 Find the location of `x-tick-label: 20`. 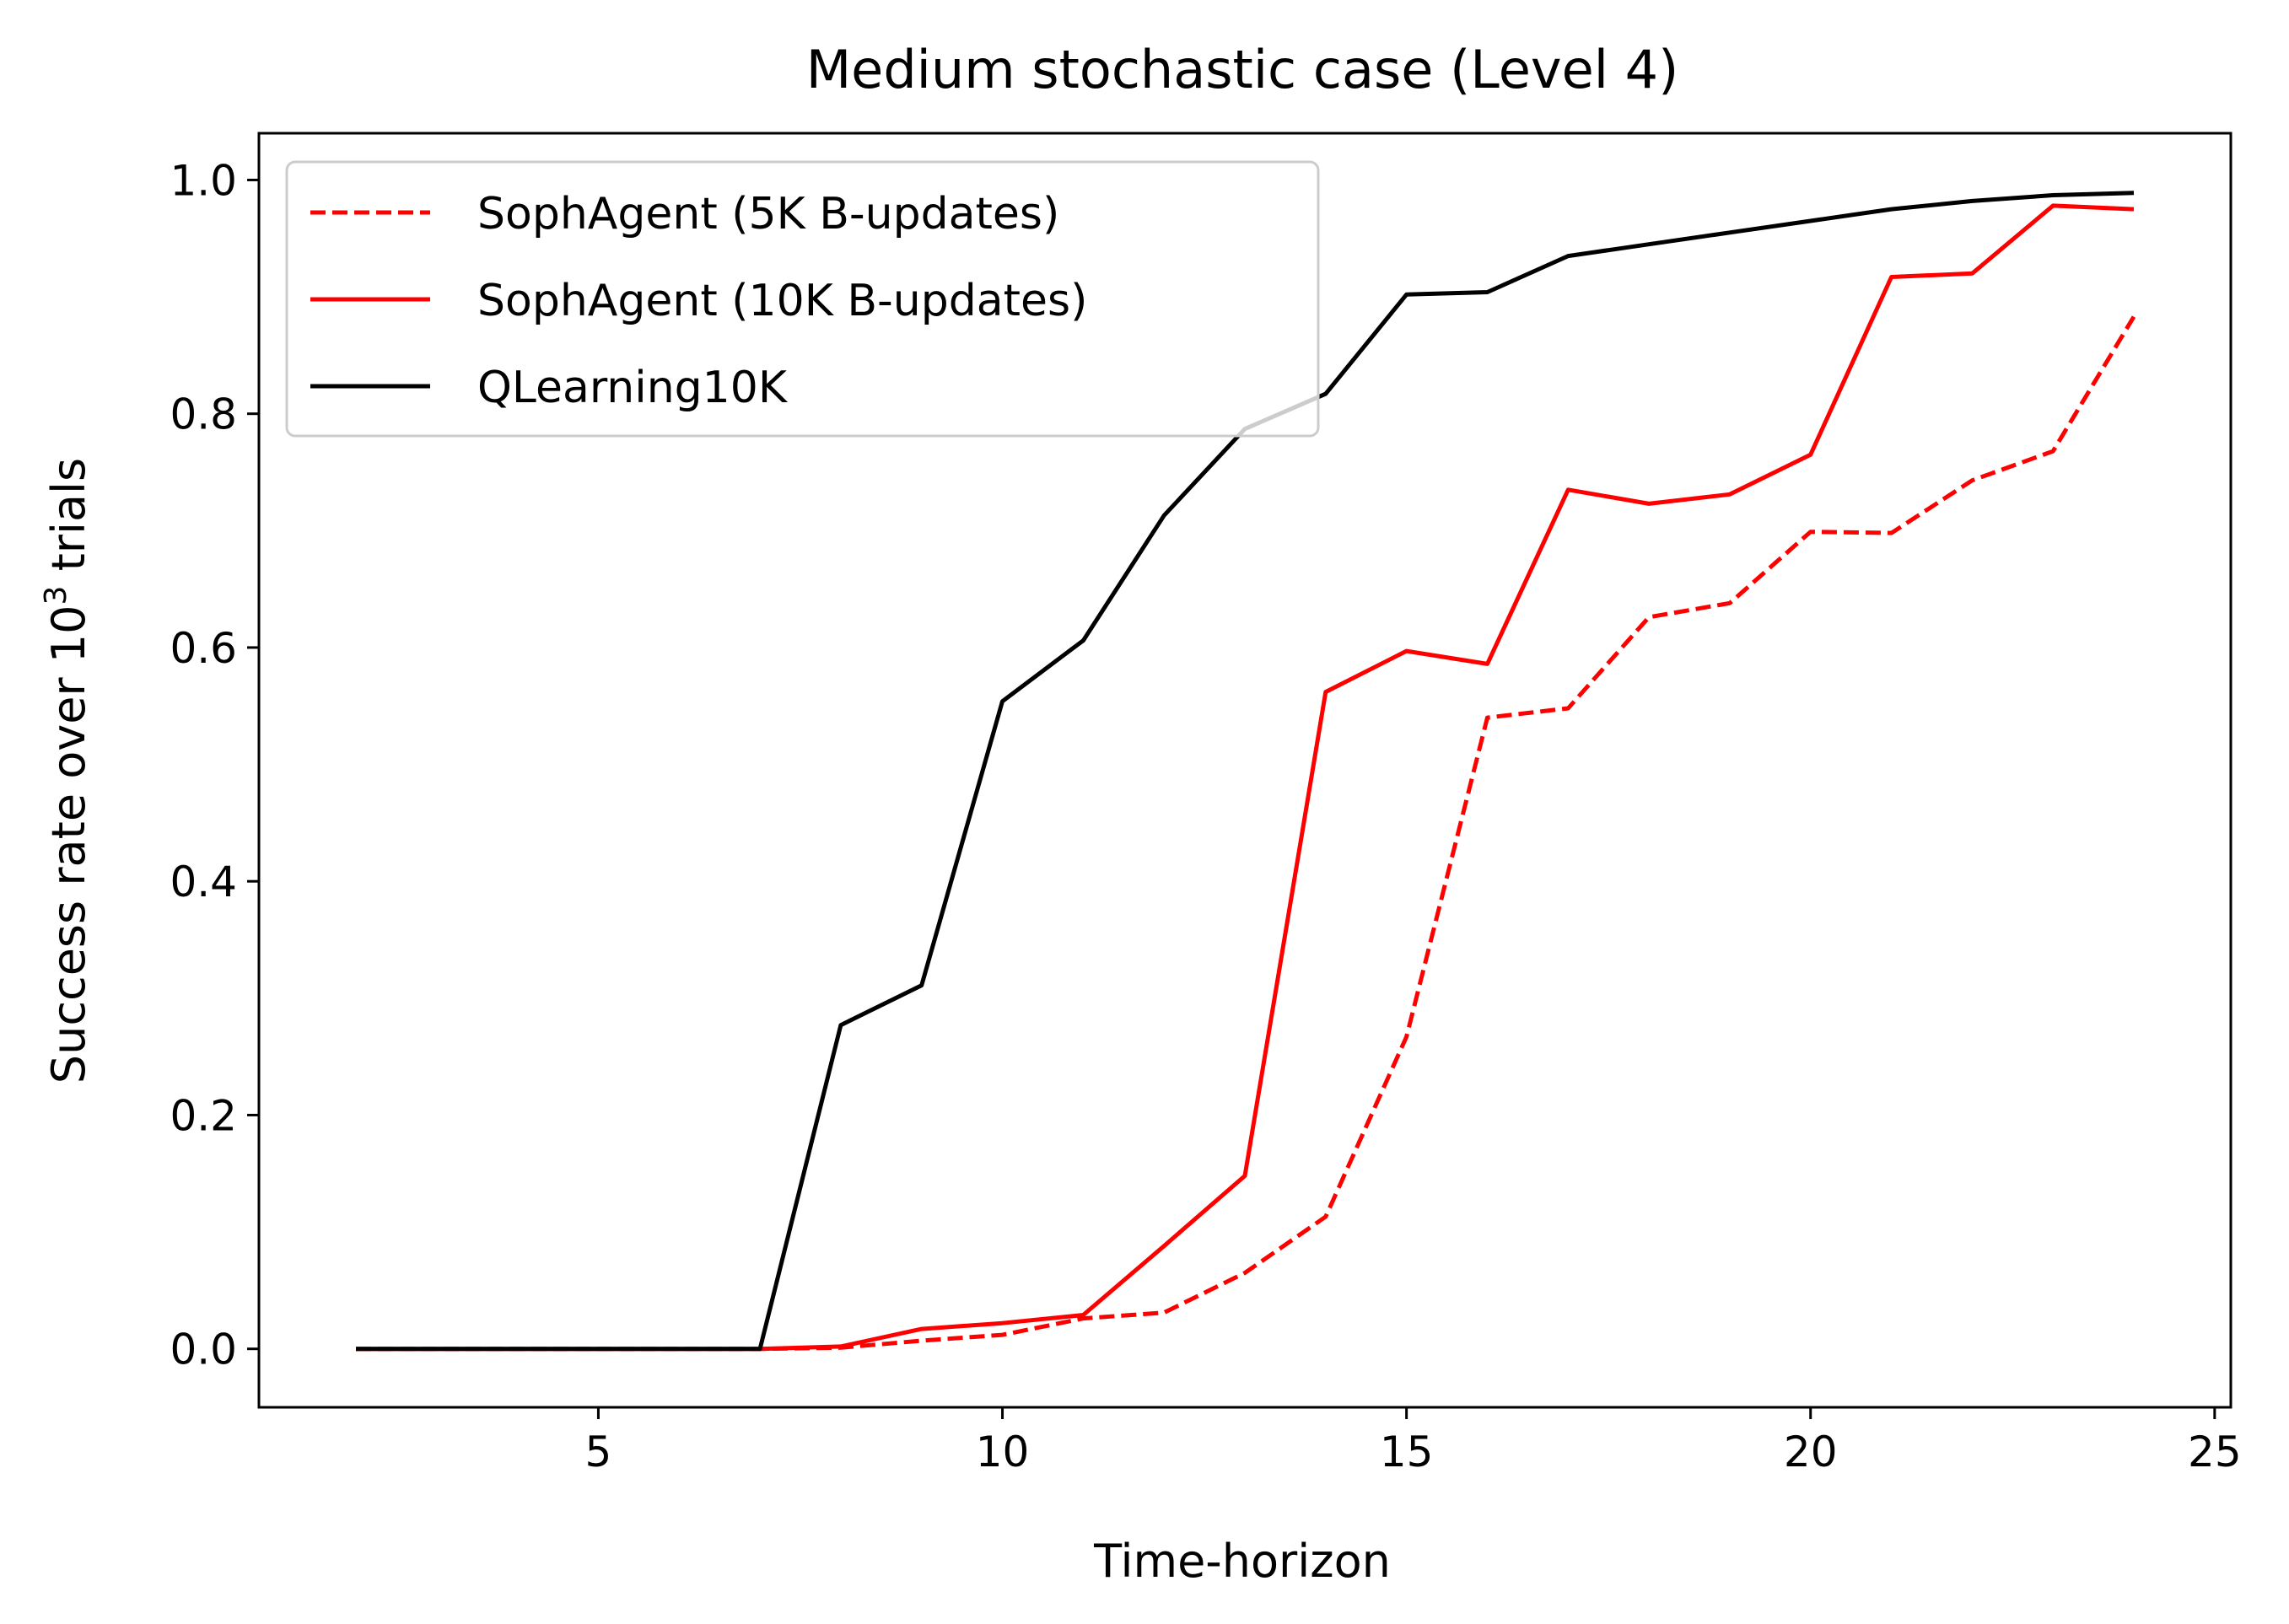

x-tick-label: 20 is located at coordinates (1811, 1452).